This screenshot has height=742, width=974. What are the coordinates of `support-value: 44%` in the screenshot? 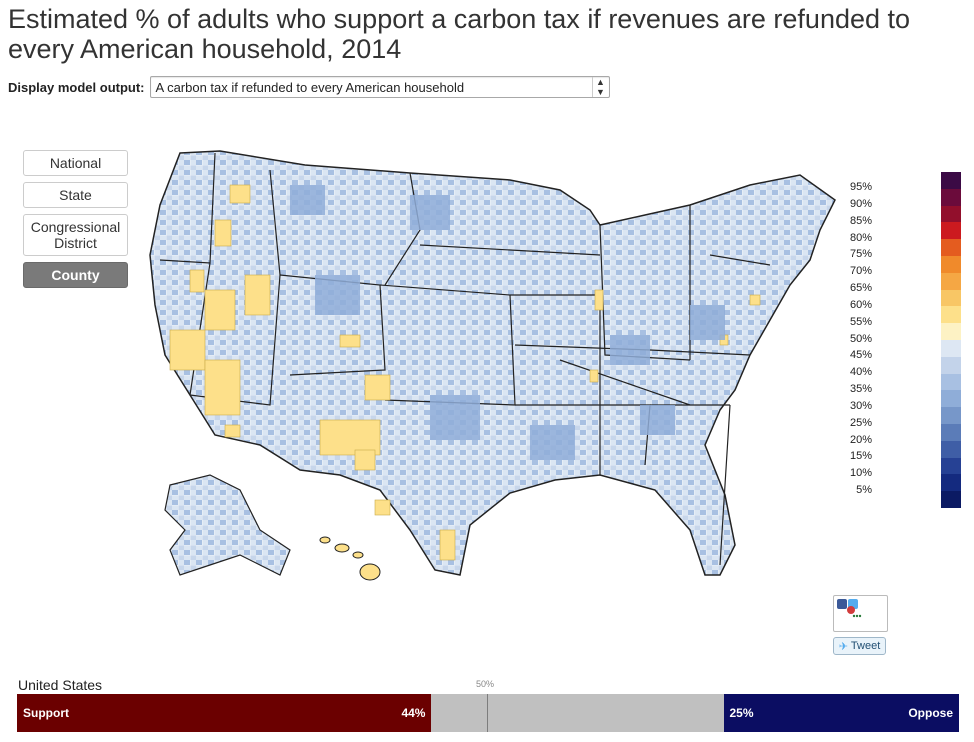 It's located at (413, 713).